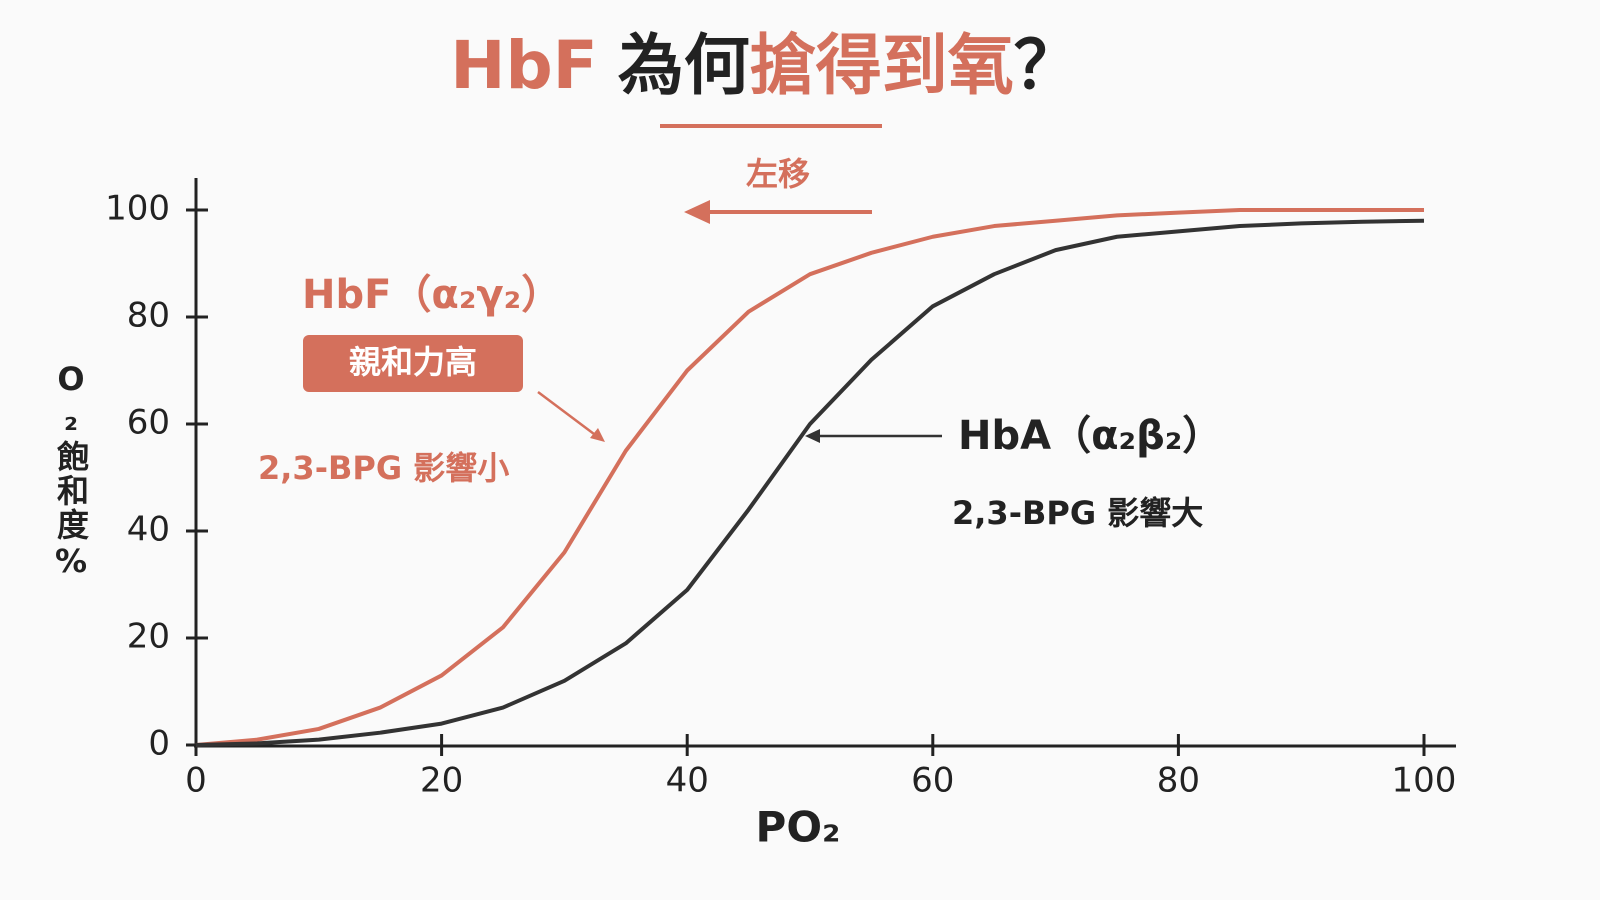  I want to click on hba-arrowhead, so click(812, 436).